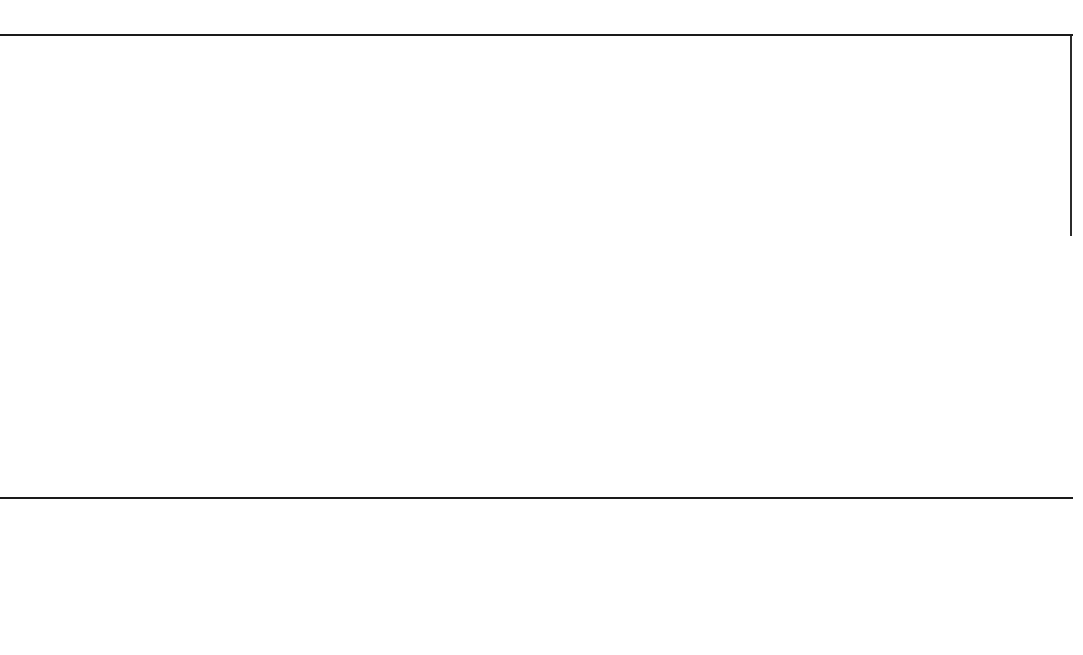  What do you see at coordinates (1071, 136) in the screenshot?
I see `right-table-border` at bounding box center [1071, 136].